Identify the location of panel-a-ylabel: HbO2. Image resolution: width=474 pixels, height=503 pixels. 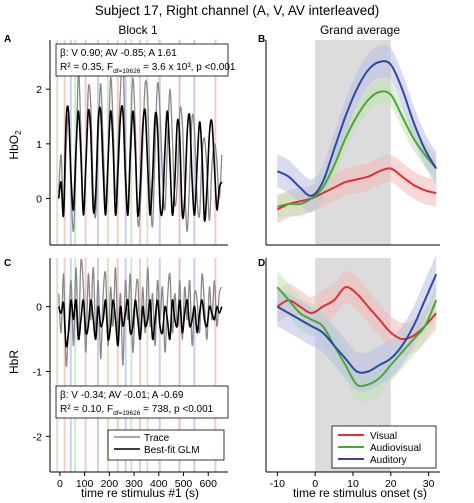
(15, 145).